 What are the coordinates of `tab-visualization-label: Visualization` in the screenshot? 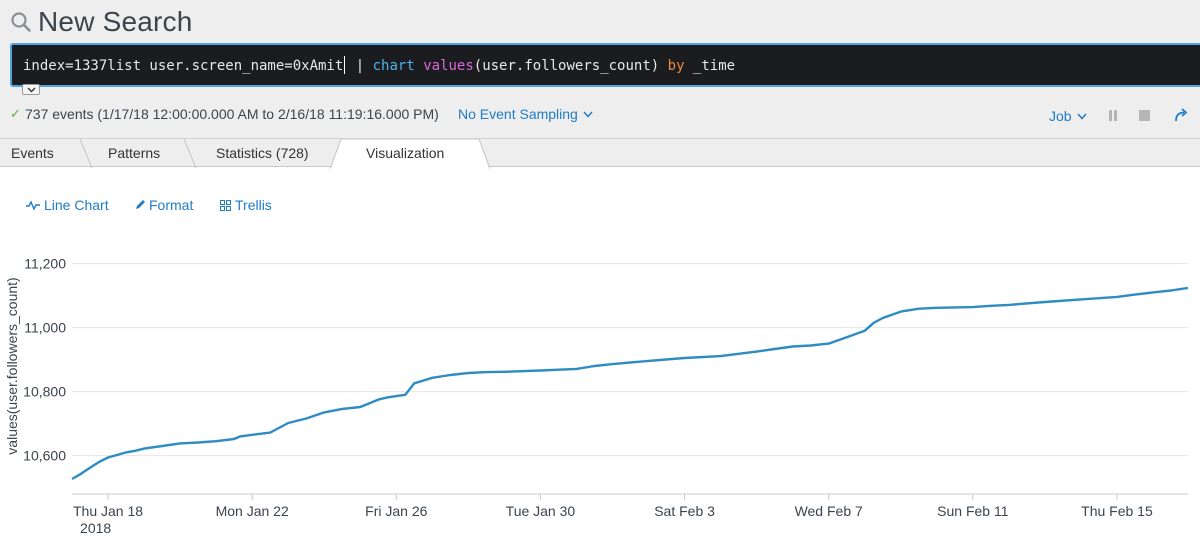 It's located at (405, 153).